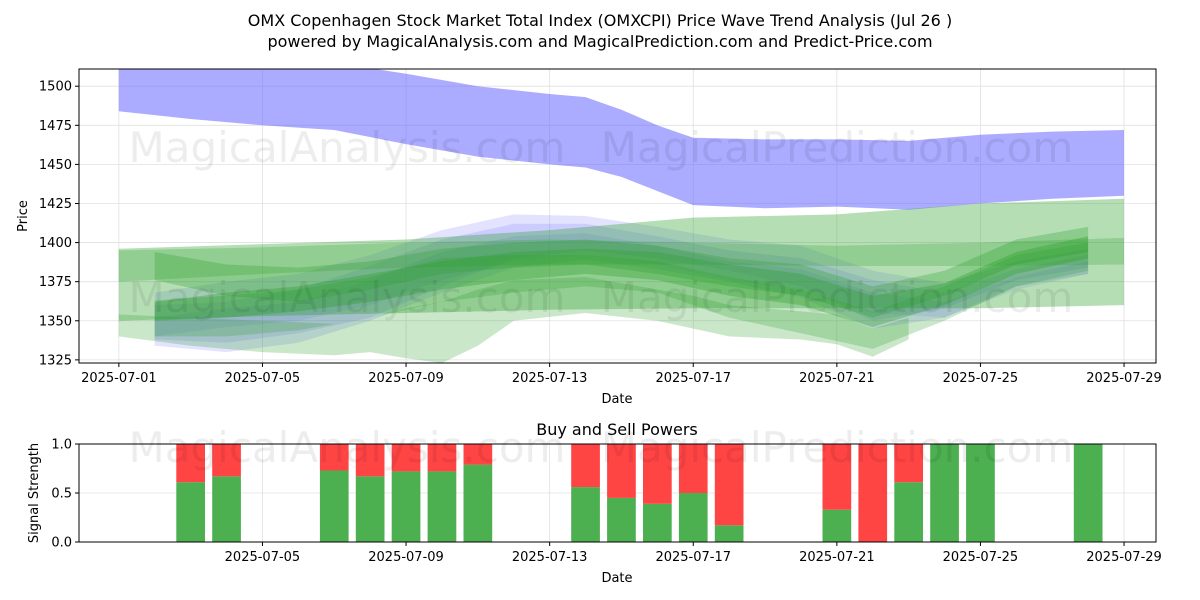 The width and height of the screenshot is (1200, 600). I want to click on watermark-right-mid: MagicalPrediction.com, so click(837, 297).